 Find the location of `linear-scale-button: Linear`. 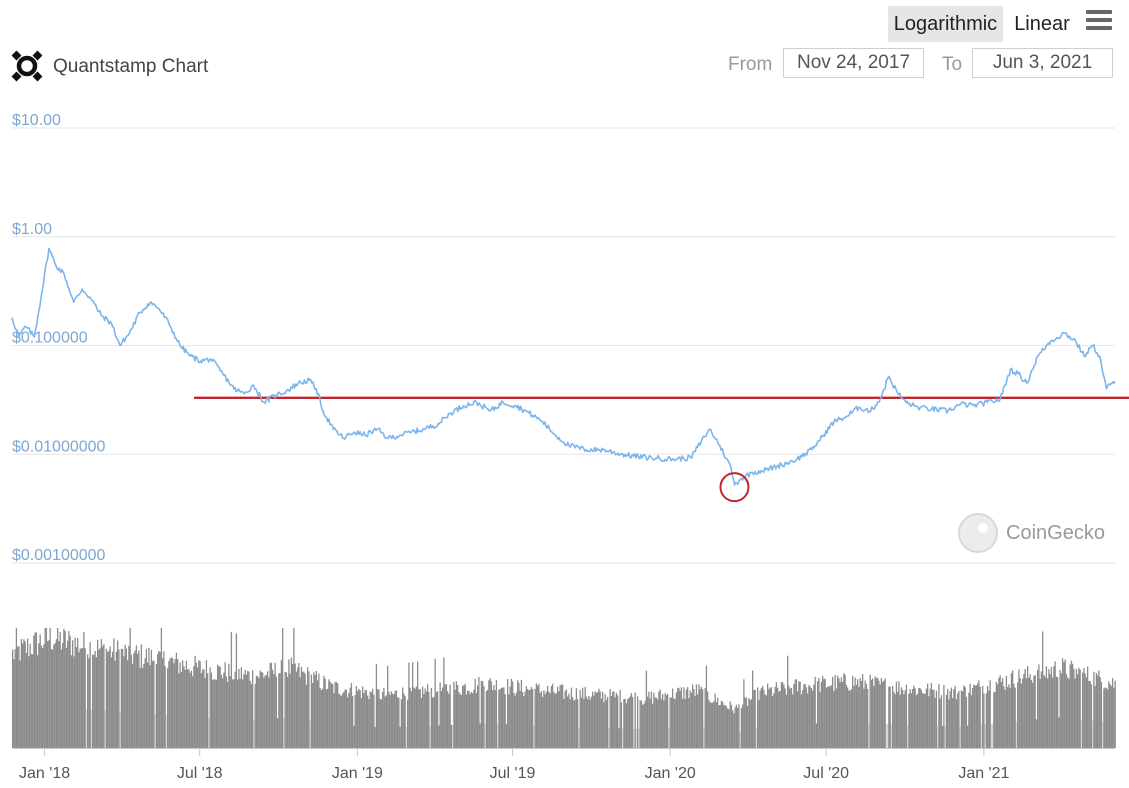

linear-scale-button: Linear is located at coordinates (1042, 24).